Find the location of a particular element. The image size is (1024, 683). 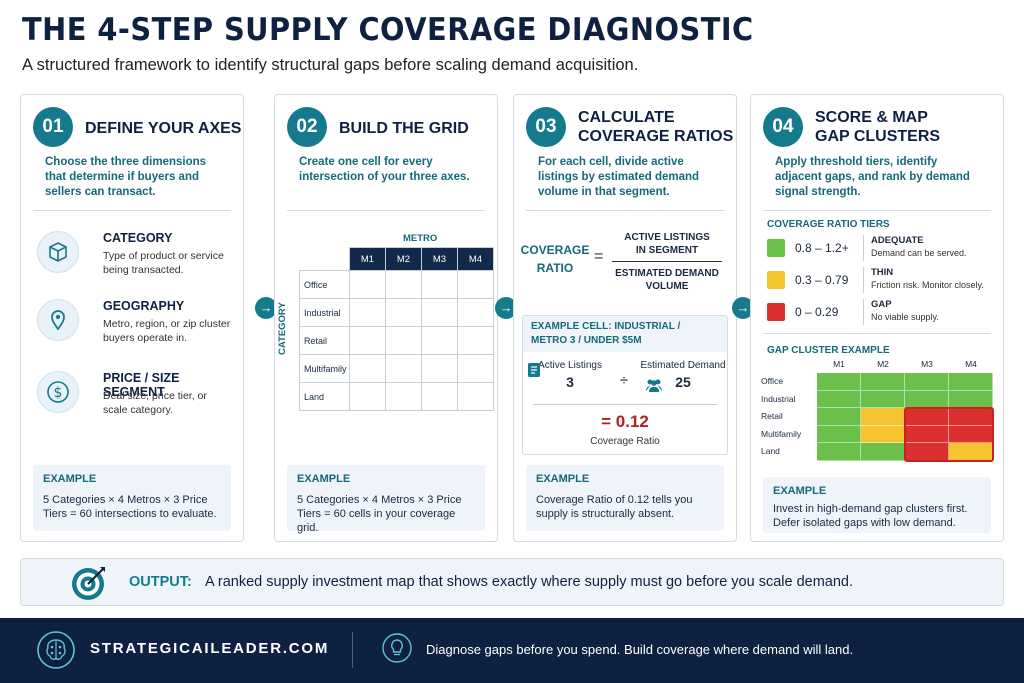

location-pin-icon is located at coordinates (58, 320).